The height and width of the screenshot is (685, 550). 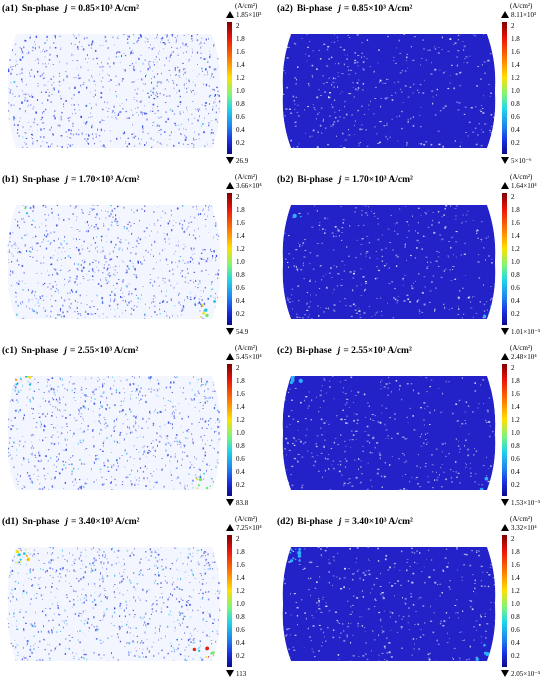 I want to click on panel-label: (a2), so click(x=285, y=9).